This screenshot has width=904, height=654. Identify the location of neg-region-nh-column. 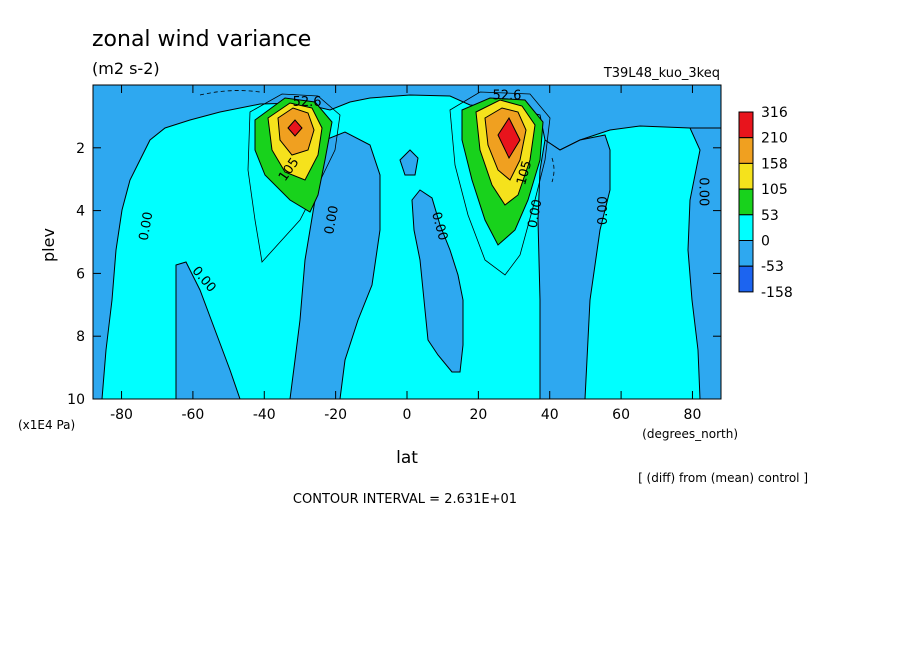
(574, 266).